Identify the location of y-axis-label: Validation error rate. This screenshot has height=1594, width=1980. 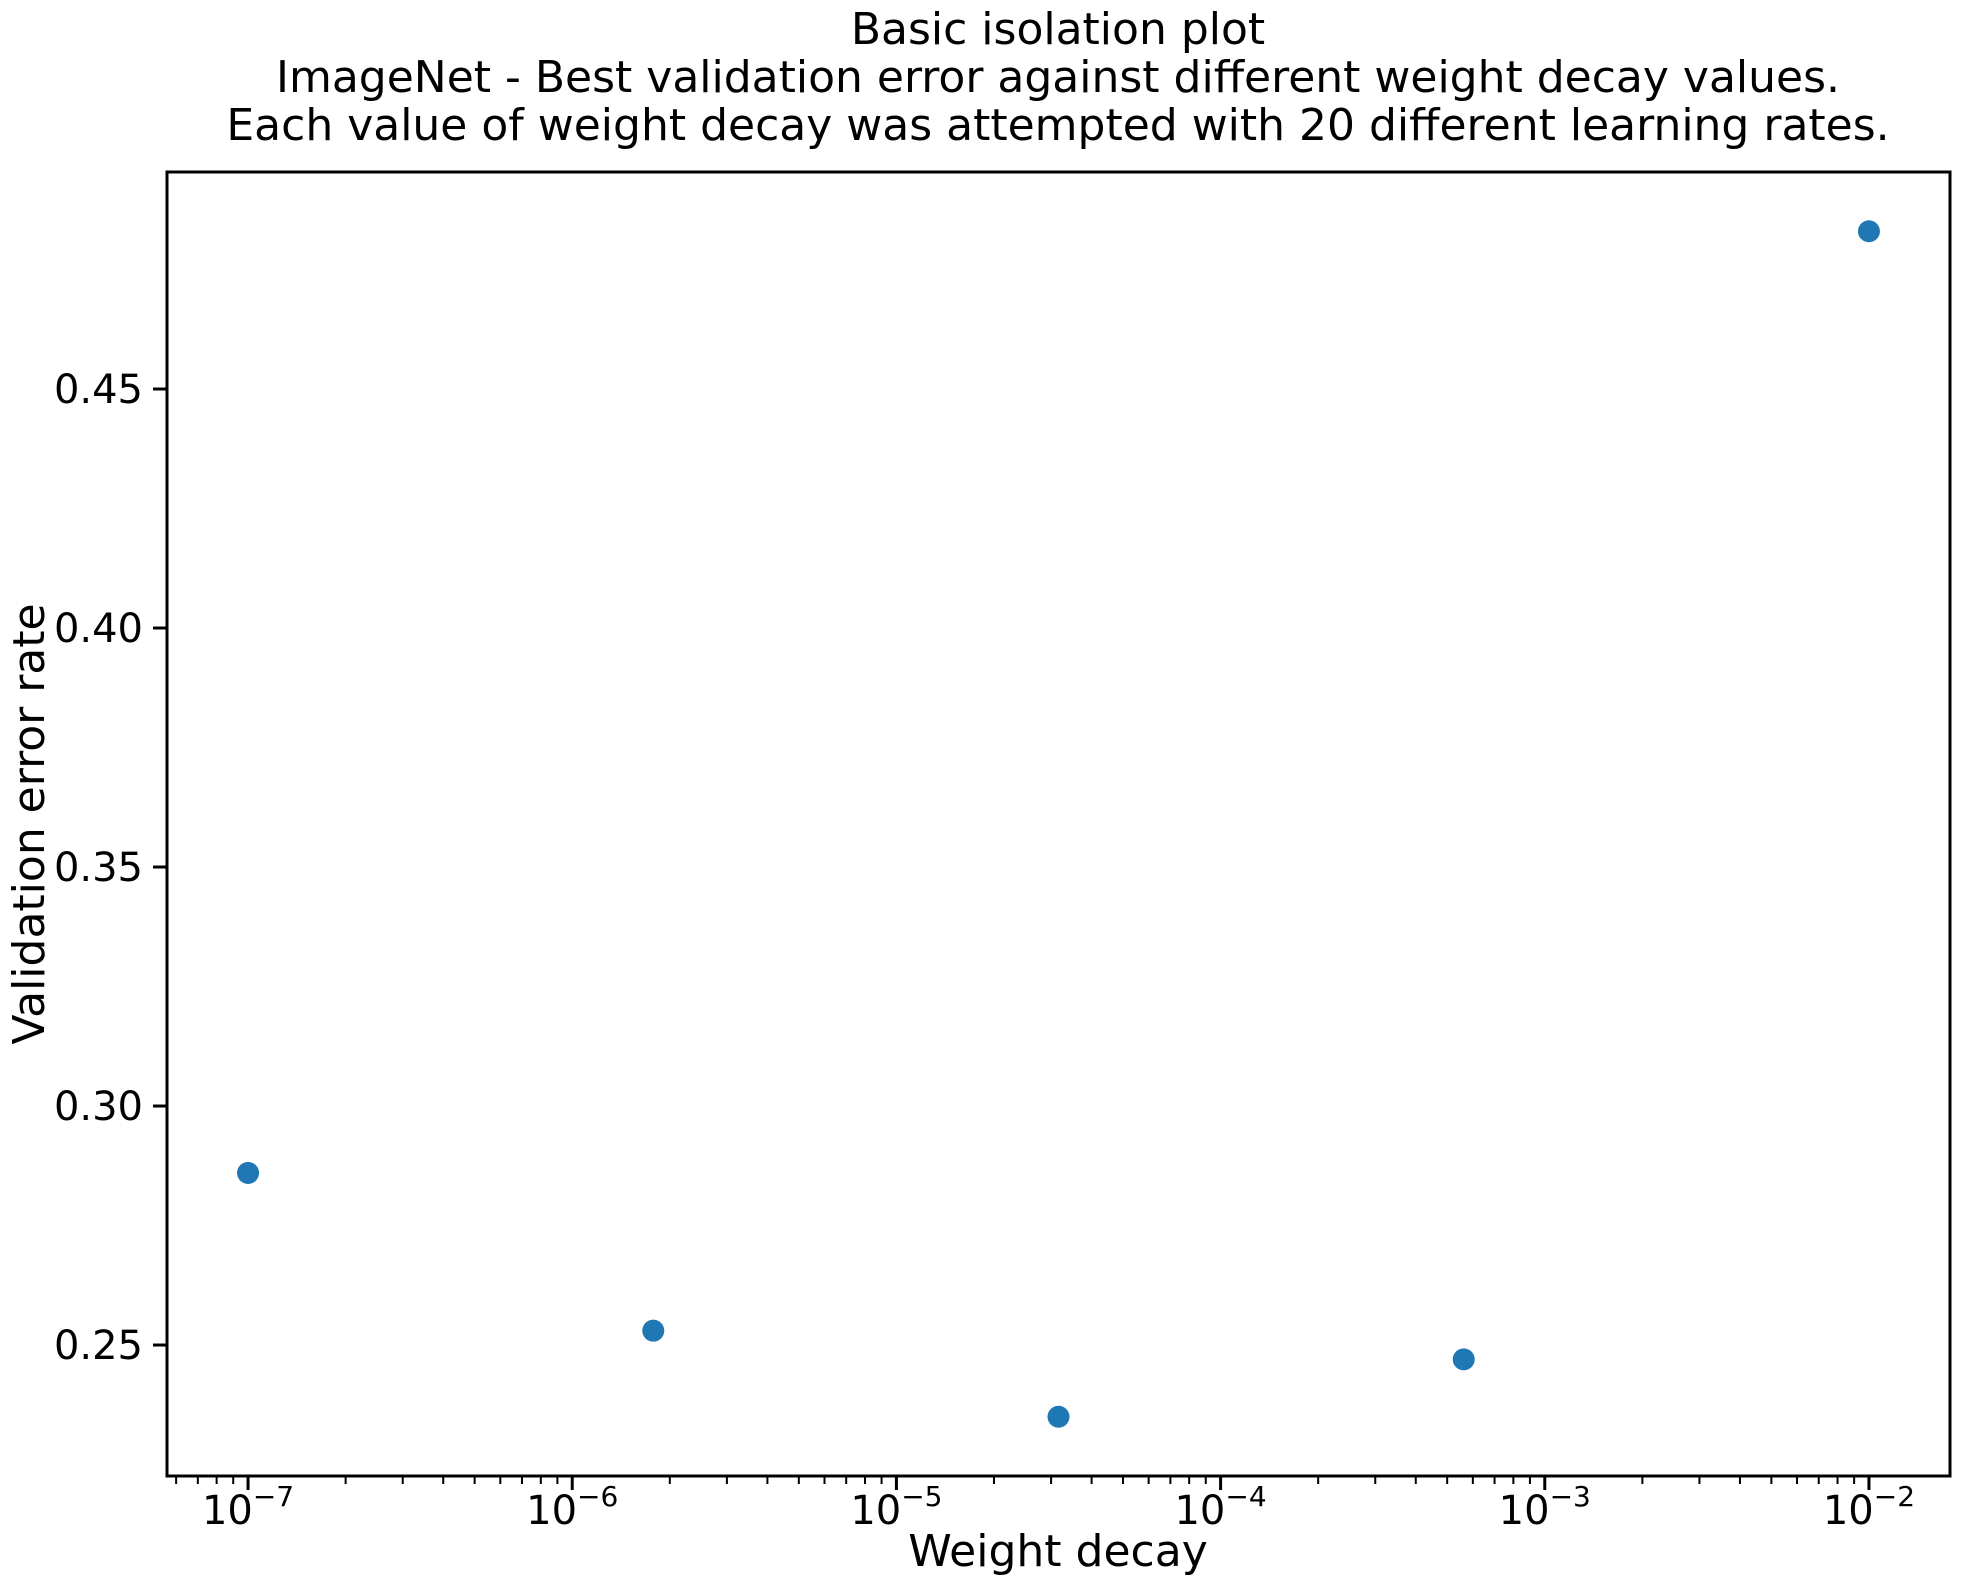
(29, 824).